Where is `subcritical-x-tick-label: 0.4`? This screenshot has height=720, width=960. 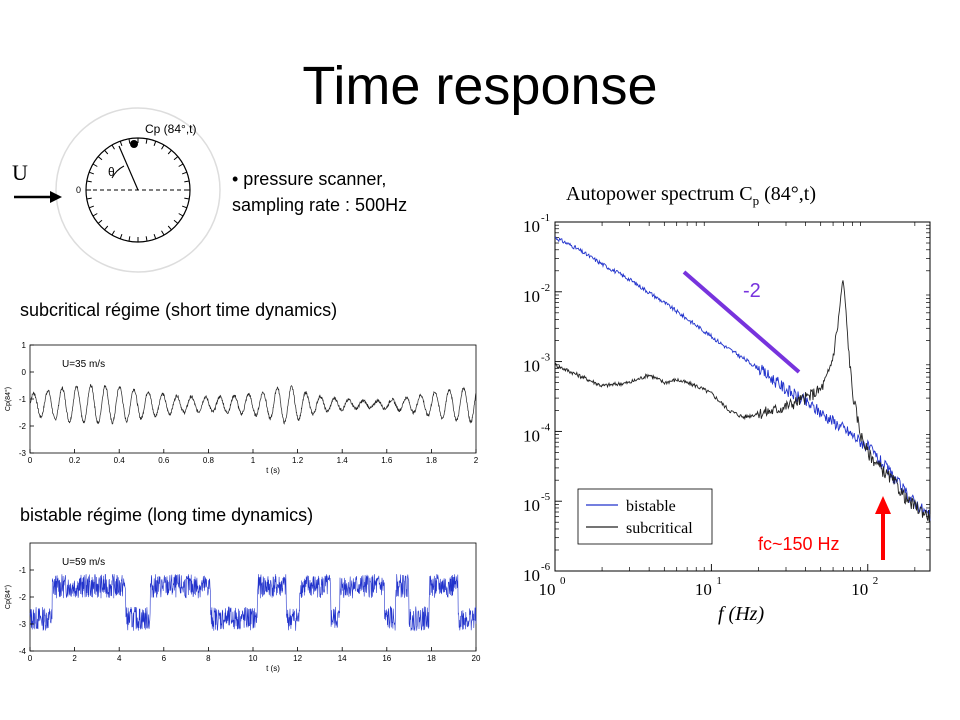
subcritical-x-tick-label: 0.4 is located at coordinates (120, 460).